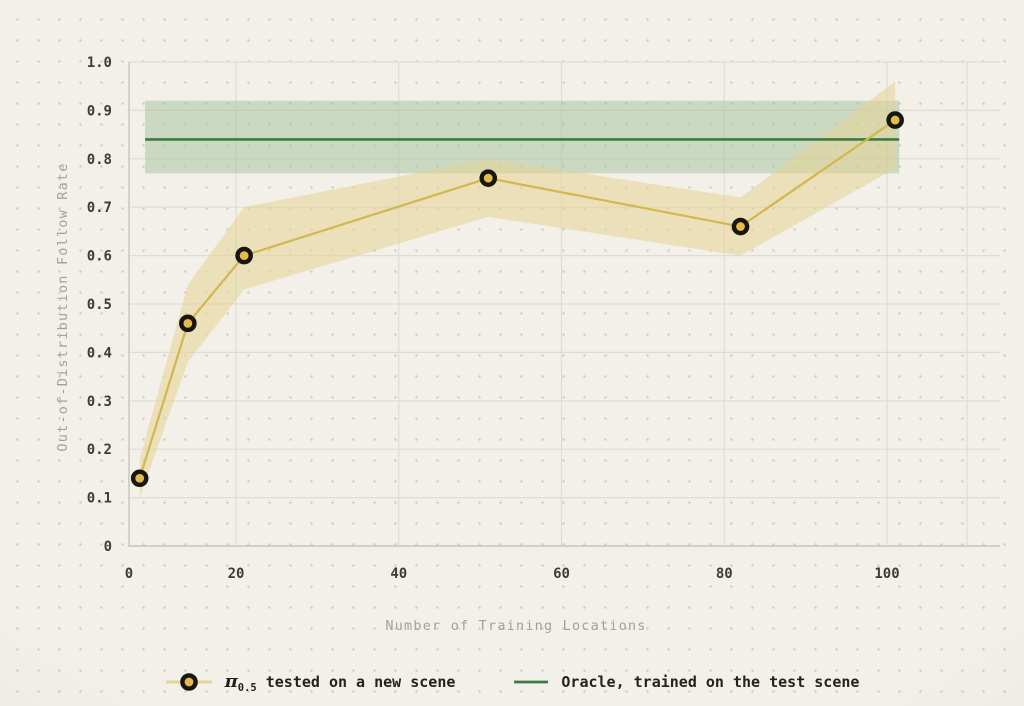 The height and width of the screenshot is (706, 1024). I want to click on legend-label-oracle: Oracle, trained on the test scene, so click(710, 682).